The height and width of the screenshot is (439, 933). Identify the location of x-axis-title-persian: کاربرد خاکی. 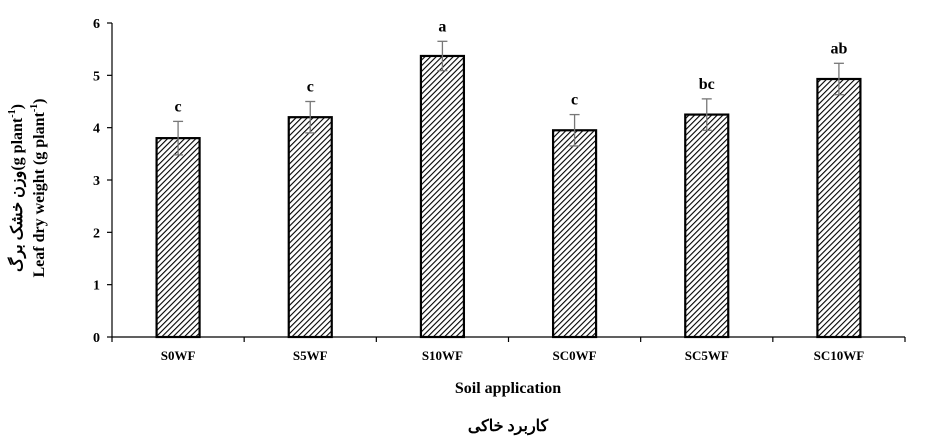
(508, 427).